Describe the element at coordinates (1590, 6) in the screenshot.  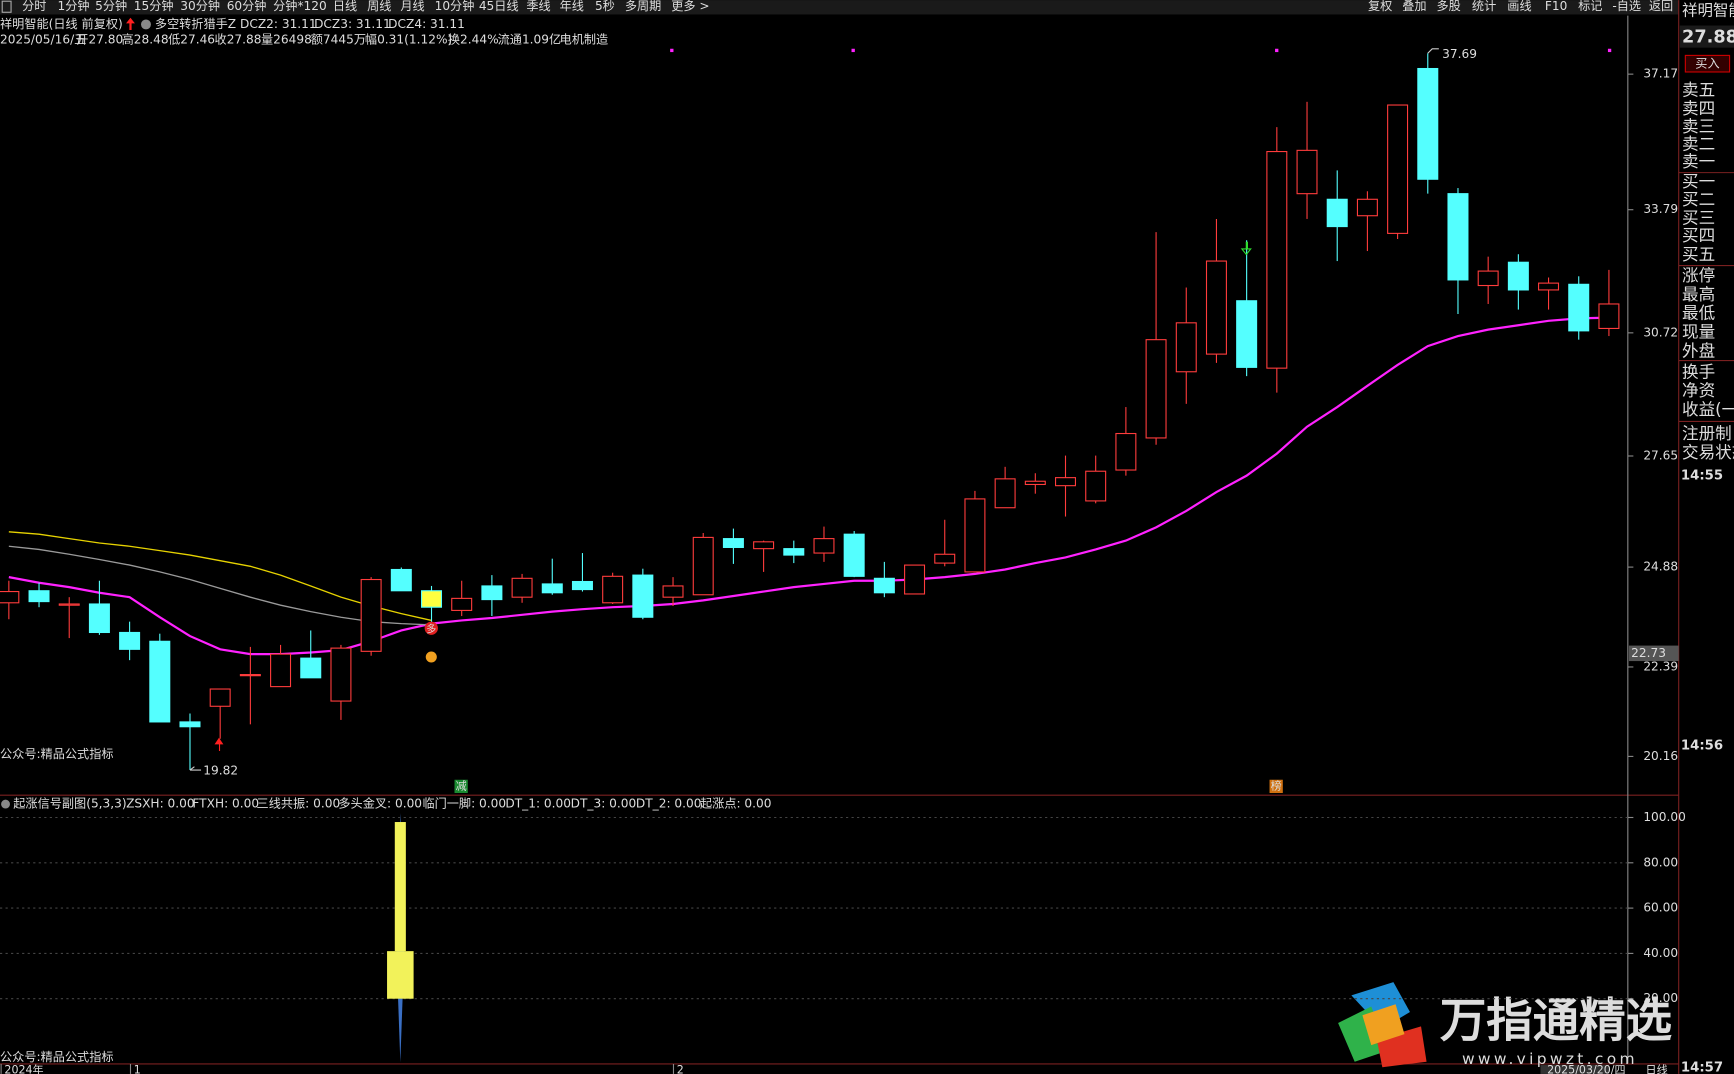
I see `toolbar-item: 标记` at that location.